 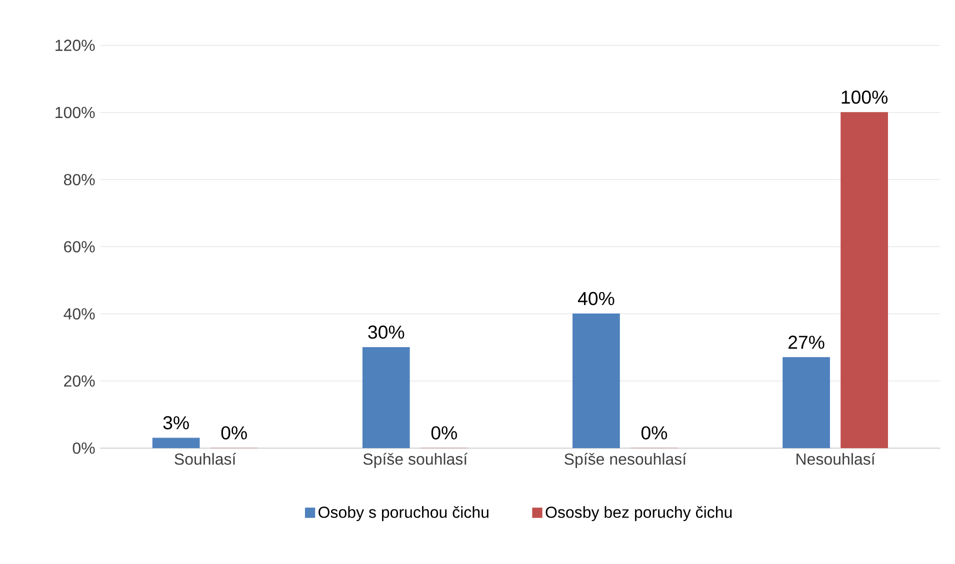 I want to click on x-tick-label: Nesouhlasí, so click(x=836, y=458).